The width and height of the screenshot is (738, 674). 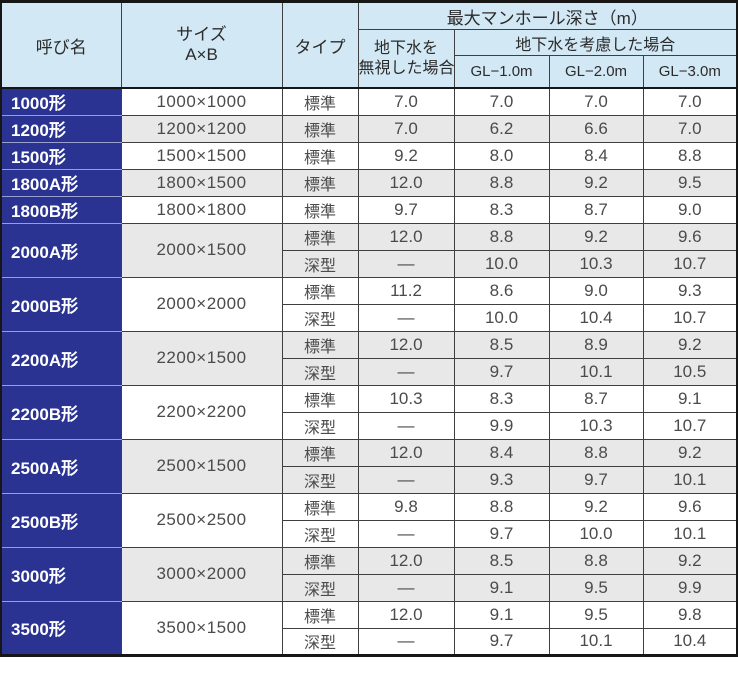 What do you see at coordinates (201, 466) in the screenshot?
I see `row-size-cell: 2500×1500` at bounding box center [201, 466].